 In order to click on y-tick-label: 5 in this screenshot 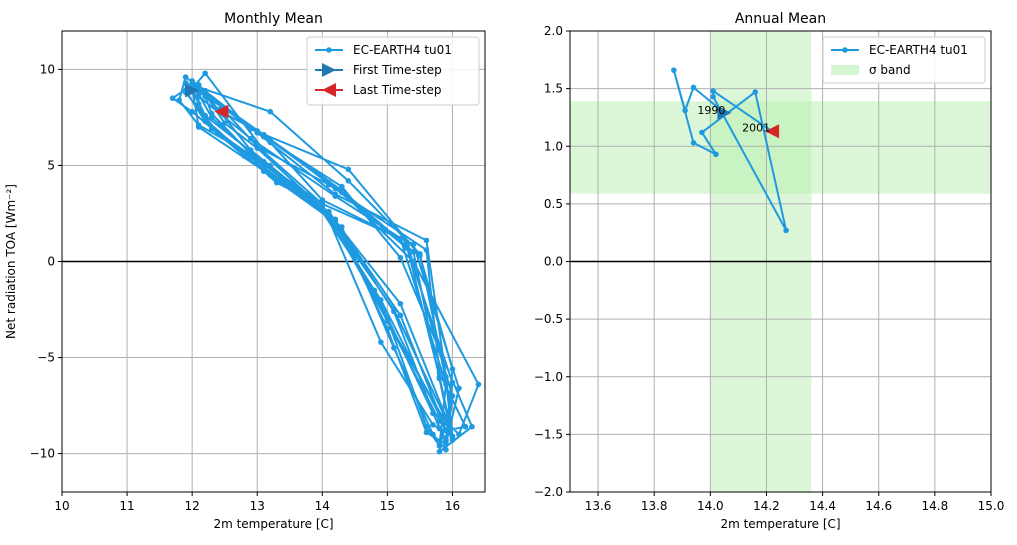, I will do `click(51, 165)`.